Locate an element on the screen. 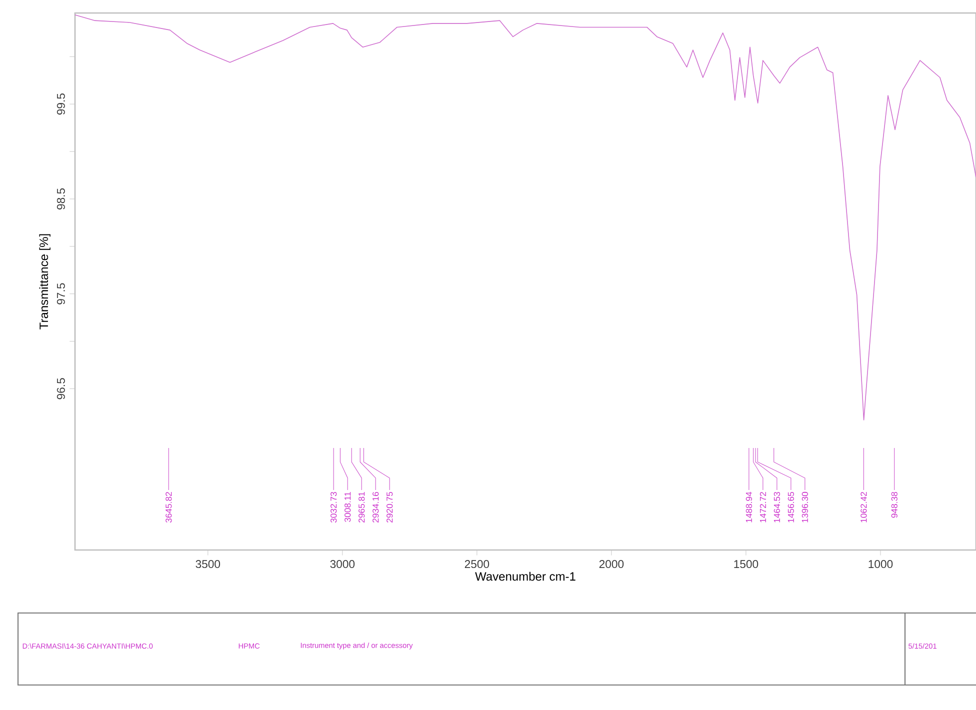  x-axis-title: Wavenumber cm-1 is located at coordinates (525, 576).